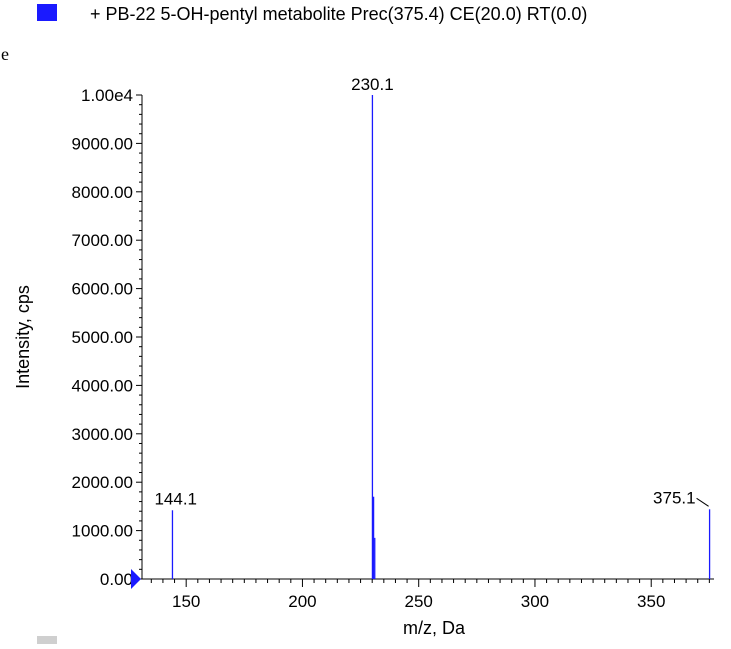 This screenshot has height=649, width=731. Describe the element at coordinates (102, 434) in the screenshot. I see `y-tick-label: 3000.00` at that location.